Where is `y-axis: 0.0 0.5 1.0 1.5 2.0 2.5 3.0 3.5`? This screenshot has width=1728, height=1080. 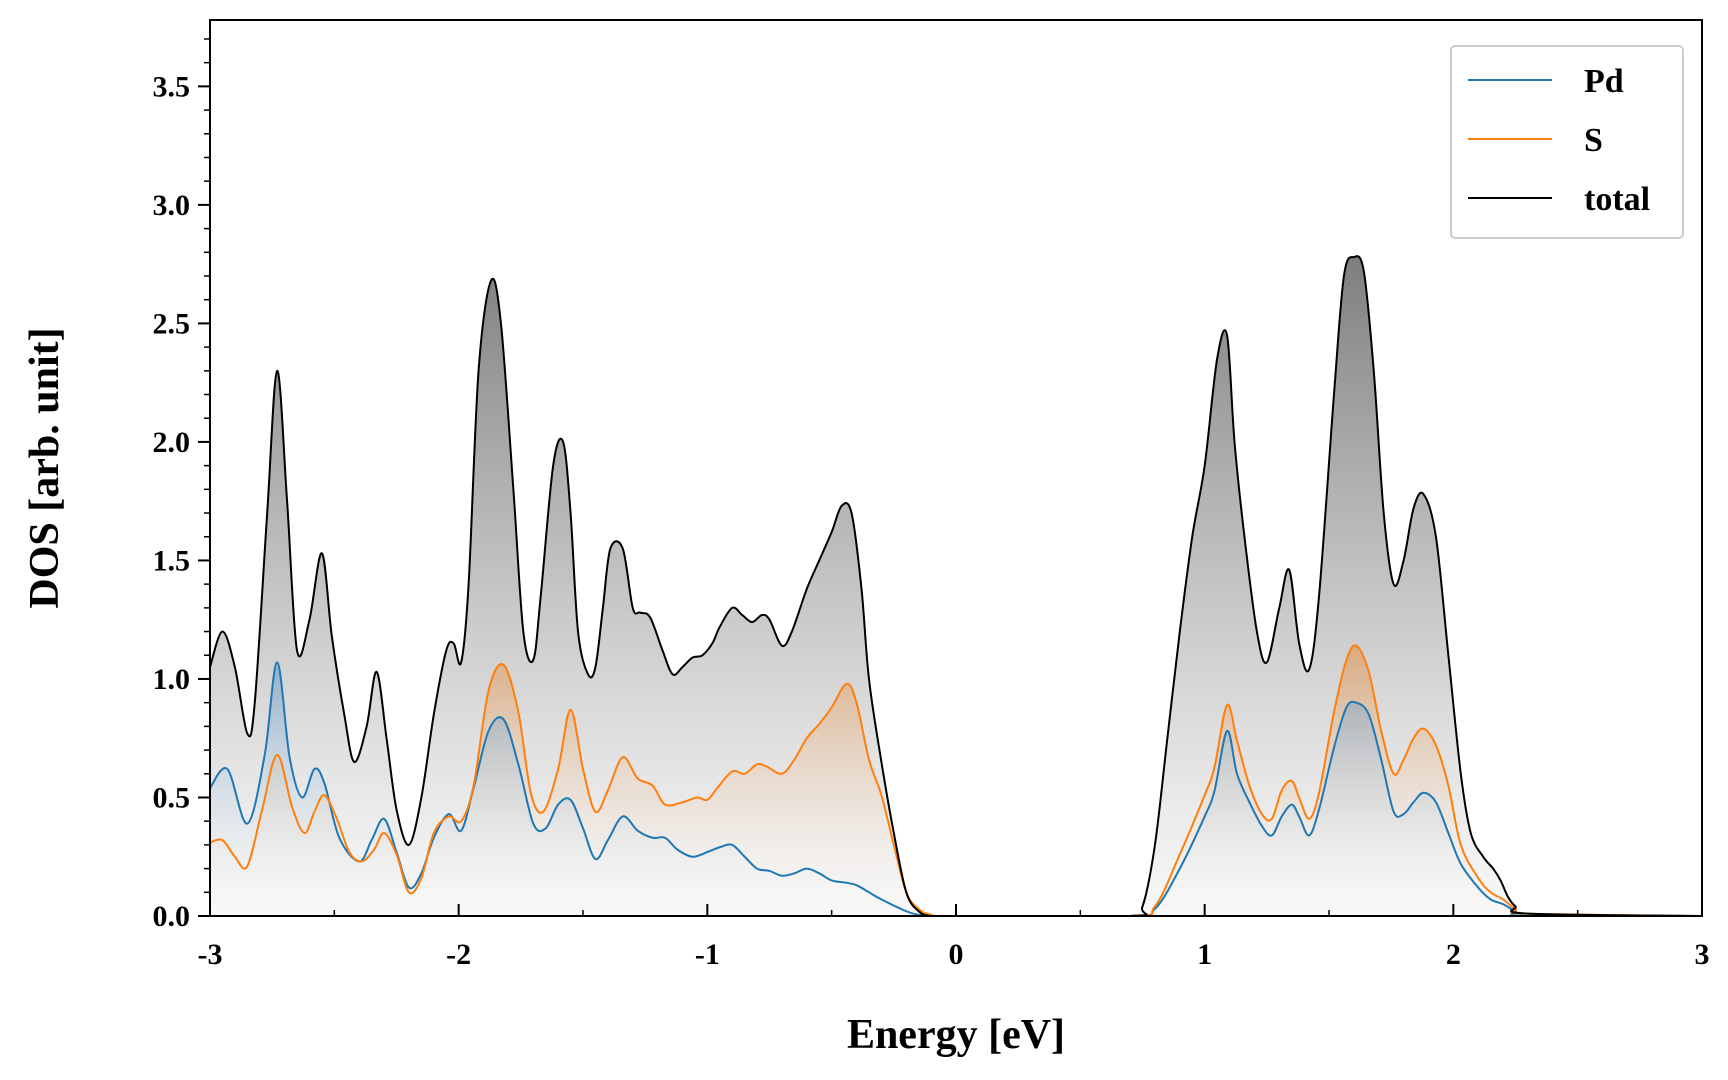
y-axis: 0.0 0.5 1.0 1.5 2.0 2.5 3.0 3.5 is located at coordinates (181, 485).